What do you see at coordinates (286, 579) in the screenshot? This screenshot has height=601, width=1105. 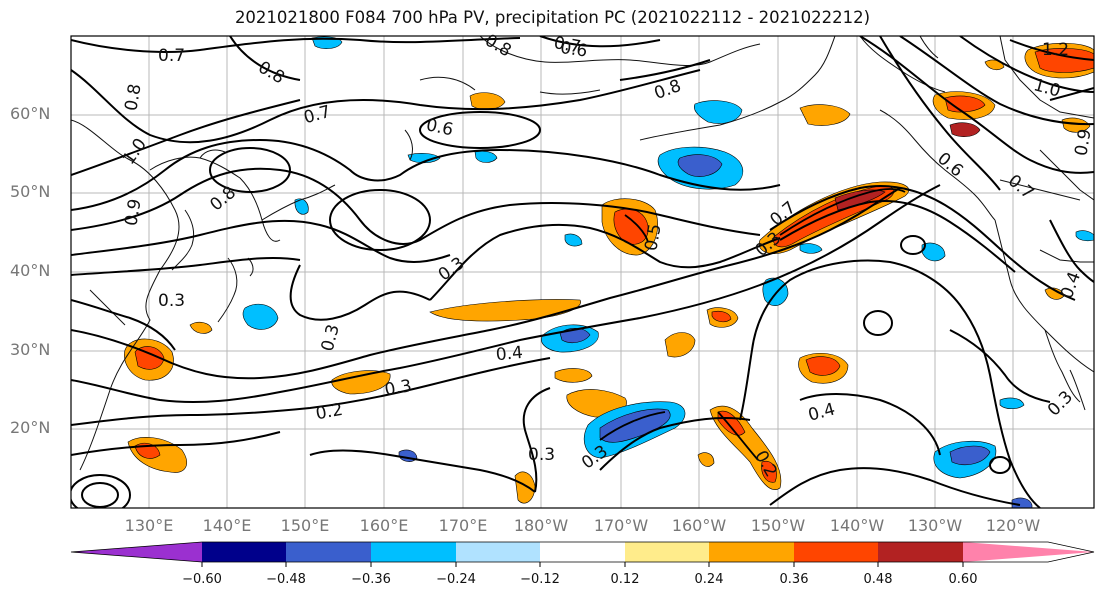 I see `colorbar-tick-label: −0.48` at bounding box center [286, 579].